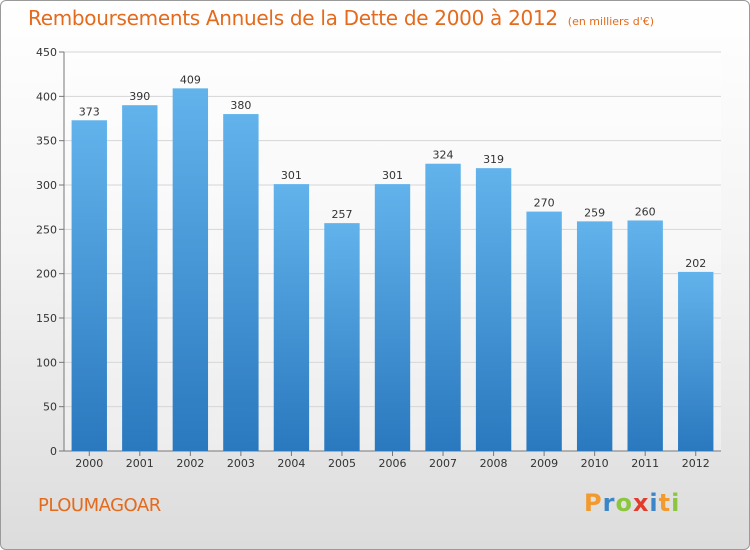 The width and height of the screenshot is (750, 550). Describe the element at coordinates (443, 463) in the screenshot. I see `x-tick-label-2007: 2007` at that location.